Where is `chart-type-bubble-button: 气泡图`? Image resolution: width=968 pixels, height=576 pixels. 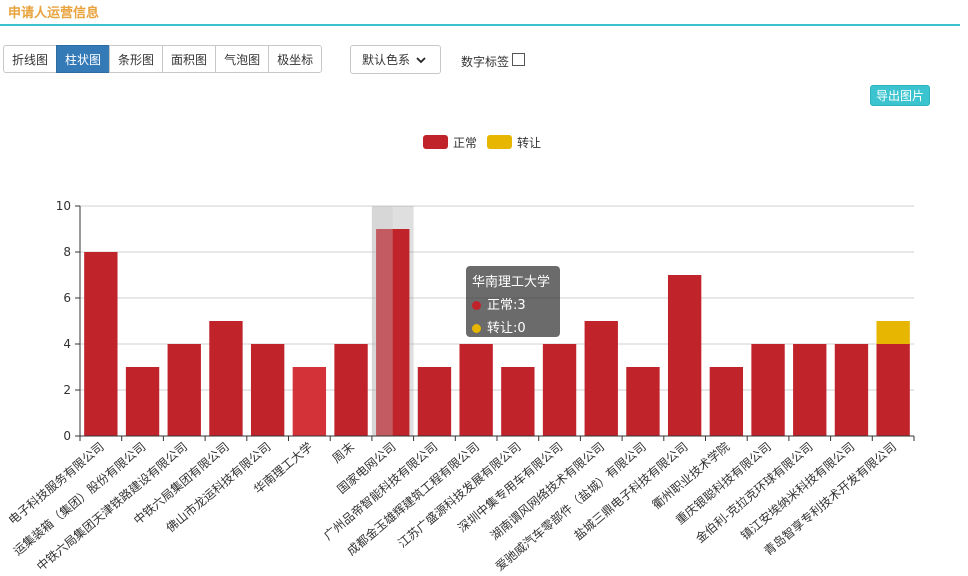 chart-type-bubble-button: 气泡图 is located at coordinates (242, 59).